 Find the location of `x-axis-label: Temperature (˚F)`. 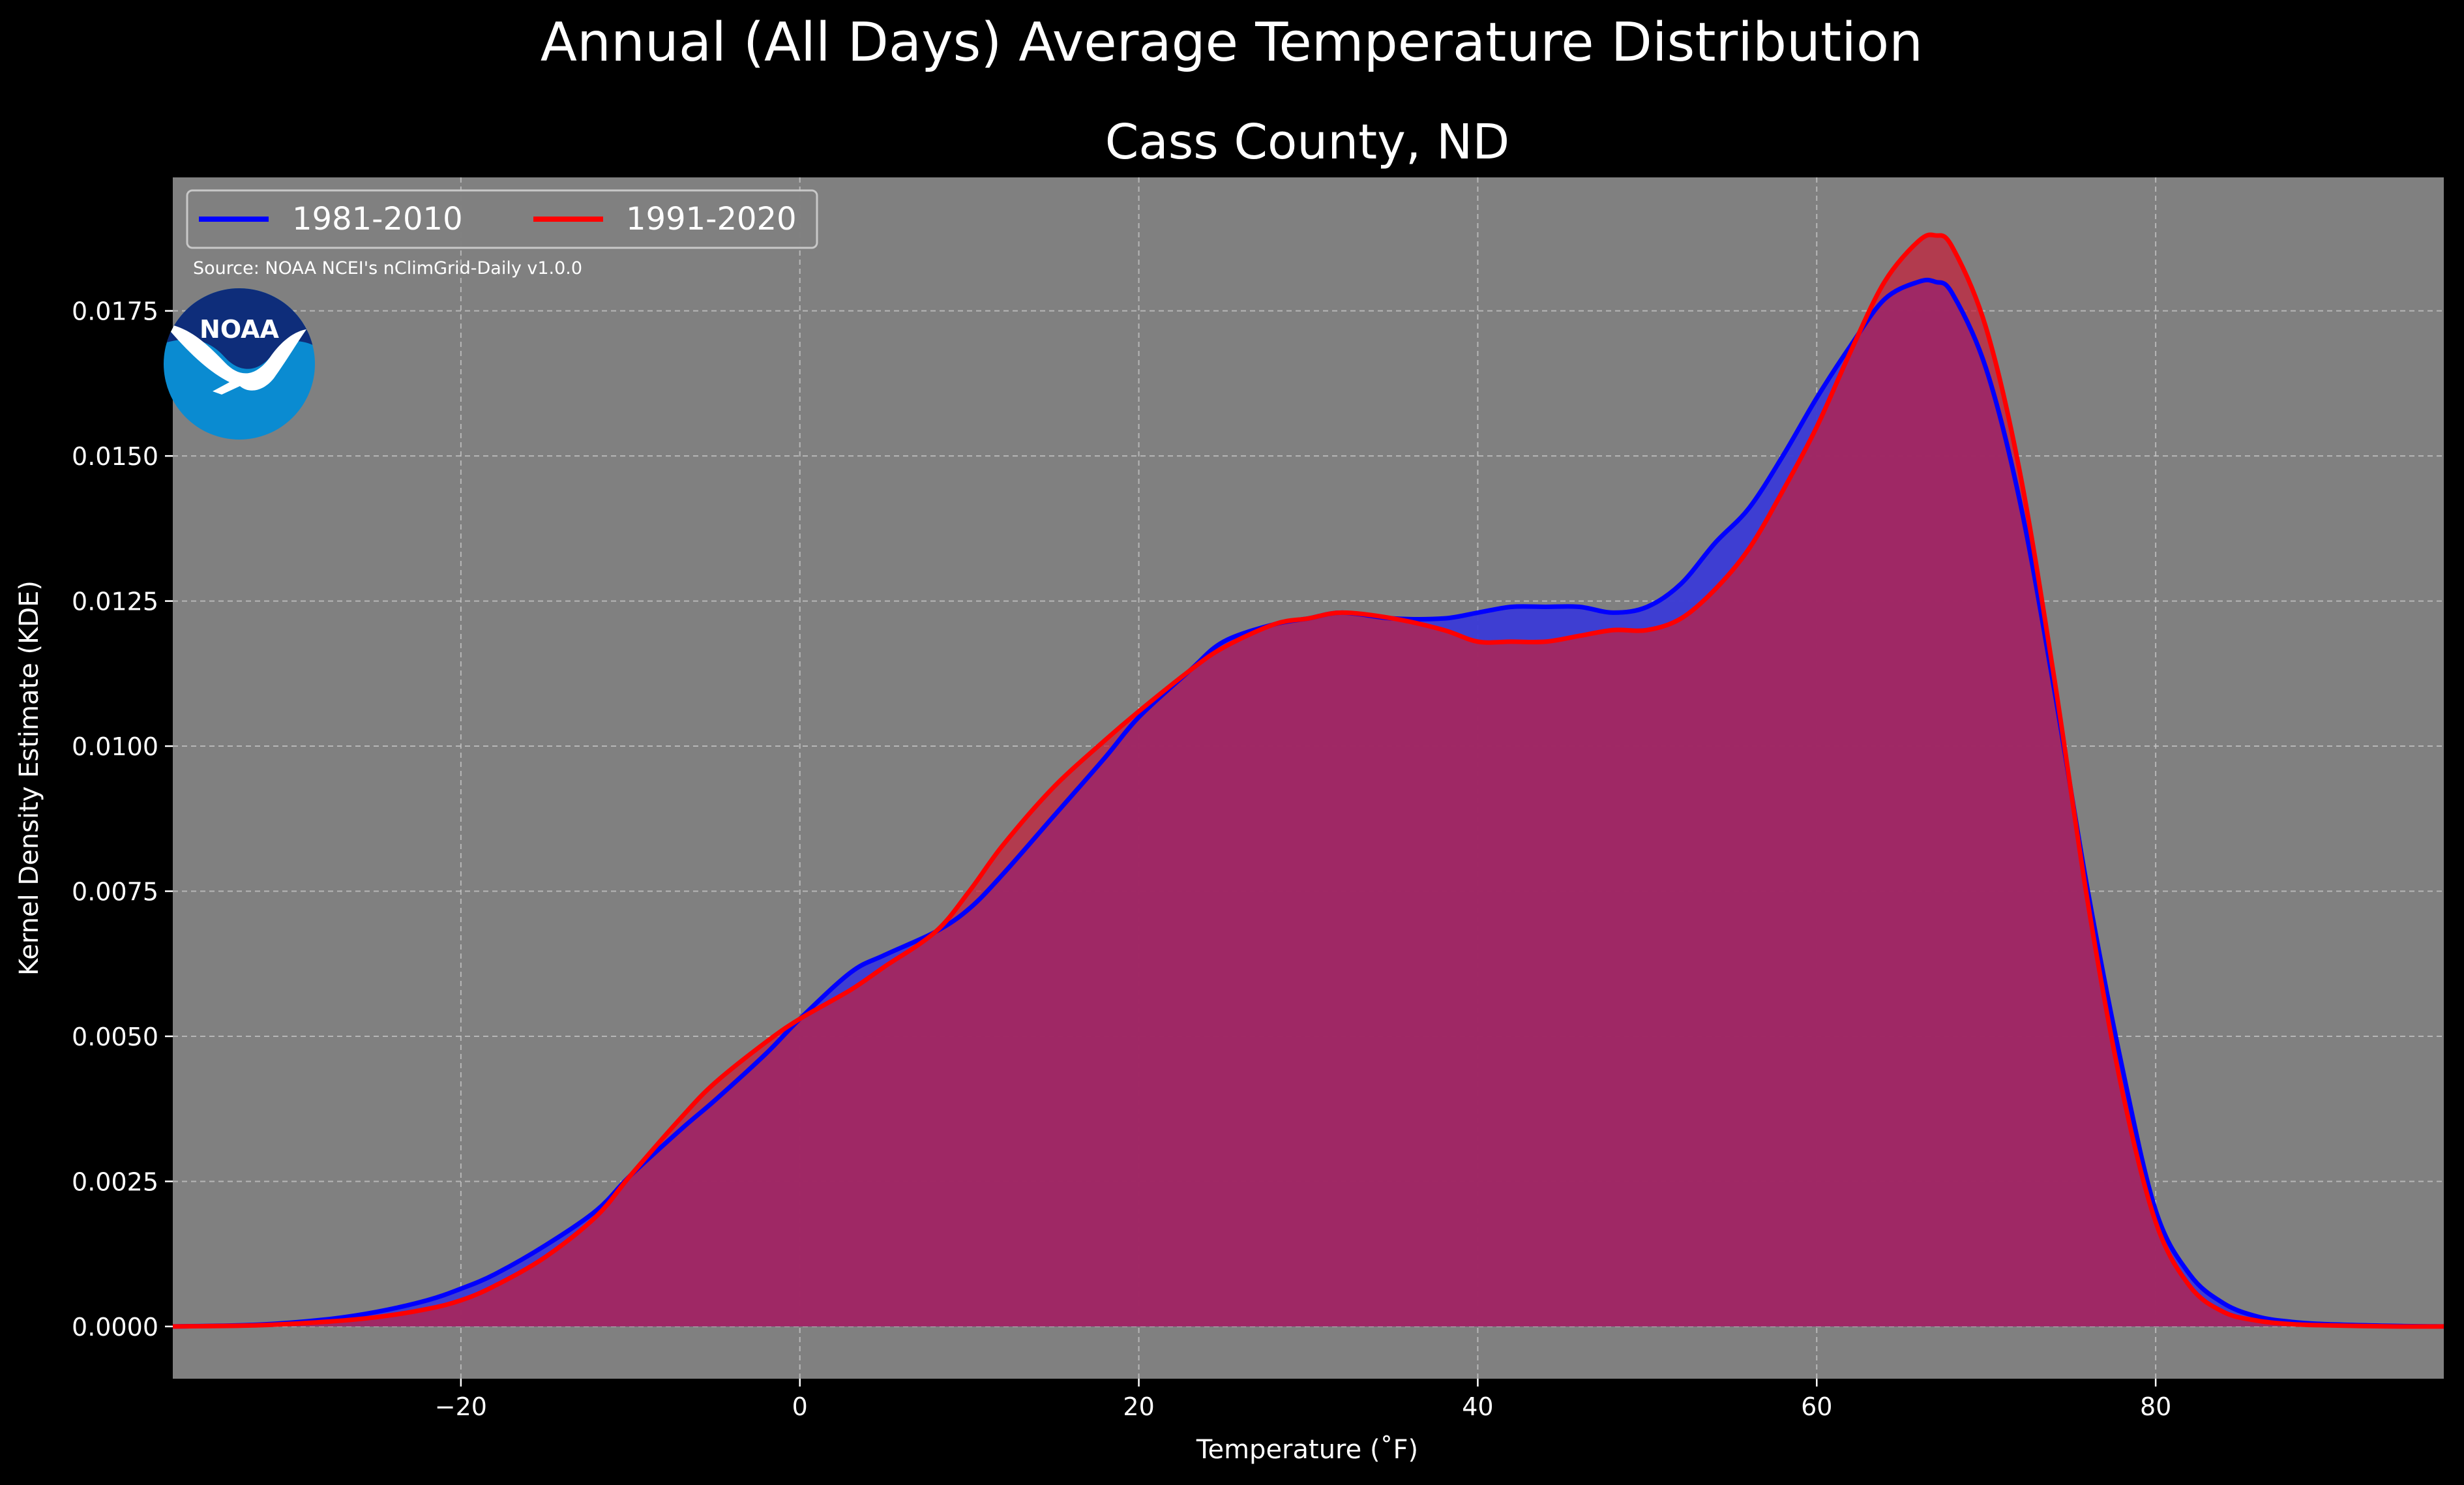

x-axis-label: Temperature (˚F) is located at coordinates (1307, 1450).